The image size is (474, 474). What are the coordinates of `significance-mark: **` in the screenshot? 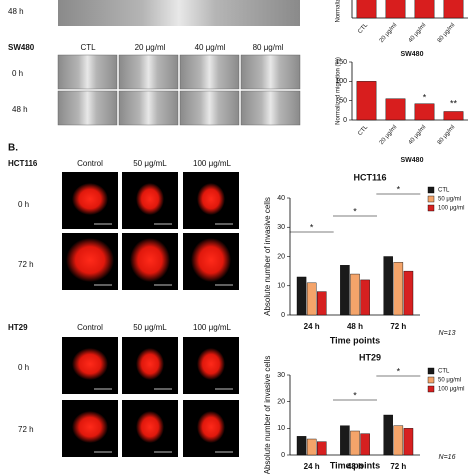 It's located at (454, 103).